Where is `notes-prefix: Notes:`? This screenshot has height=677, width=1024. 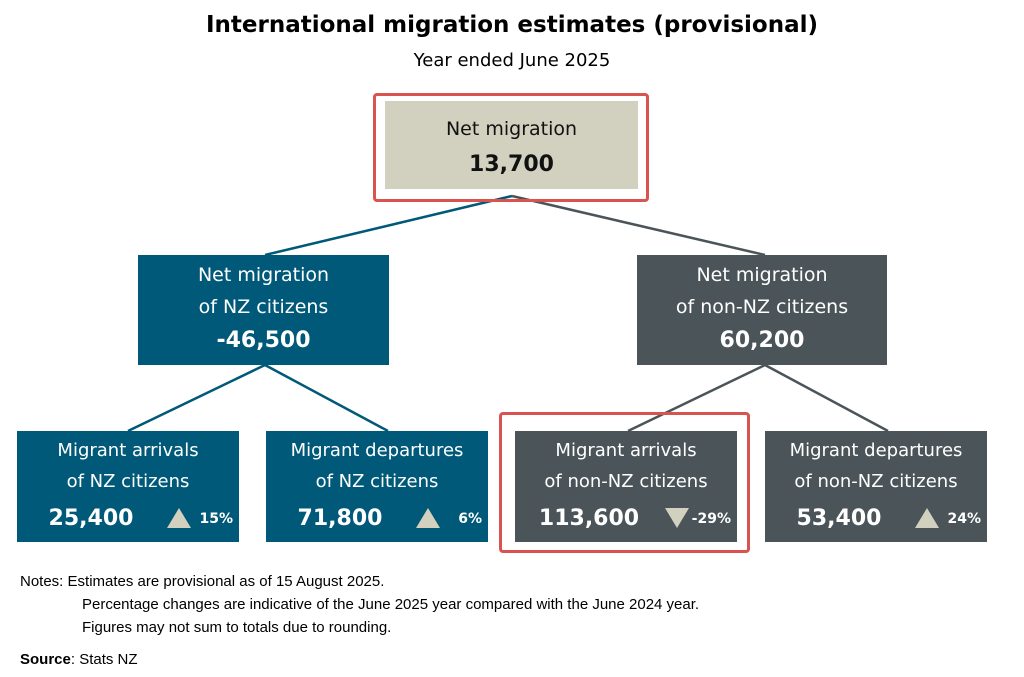
notes-prefix: Notes: is located at coordinates (42, 581).